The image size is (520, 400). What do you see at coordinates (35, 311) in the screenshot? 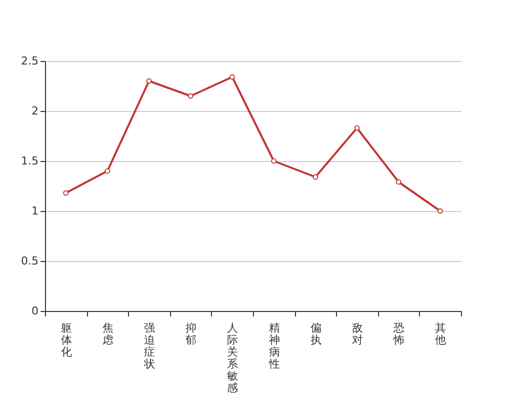
I see `y-tick-label: 0` at bounding box center [35, 311].